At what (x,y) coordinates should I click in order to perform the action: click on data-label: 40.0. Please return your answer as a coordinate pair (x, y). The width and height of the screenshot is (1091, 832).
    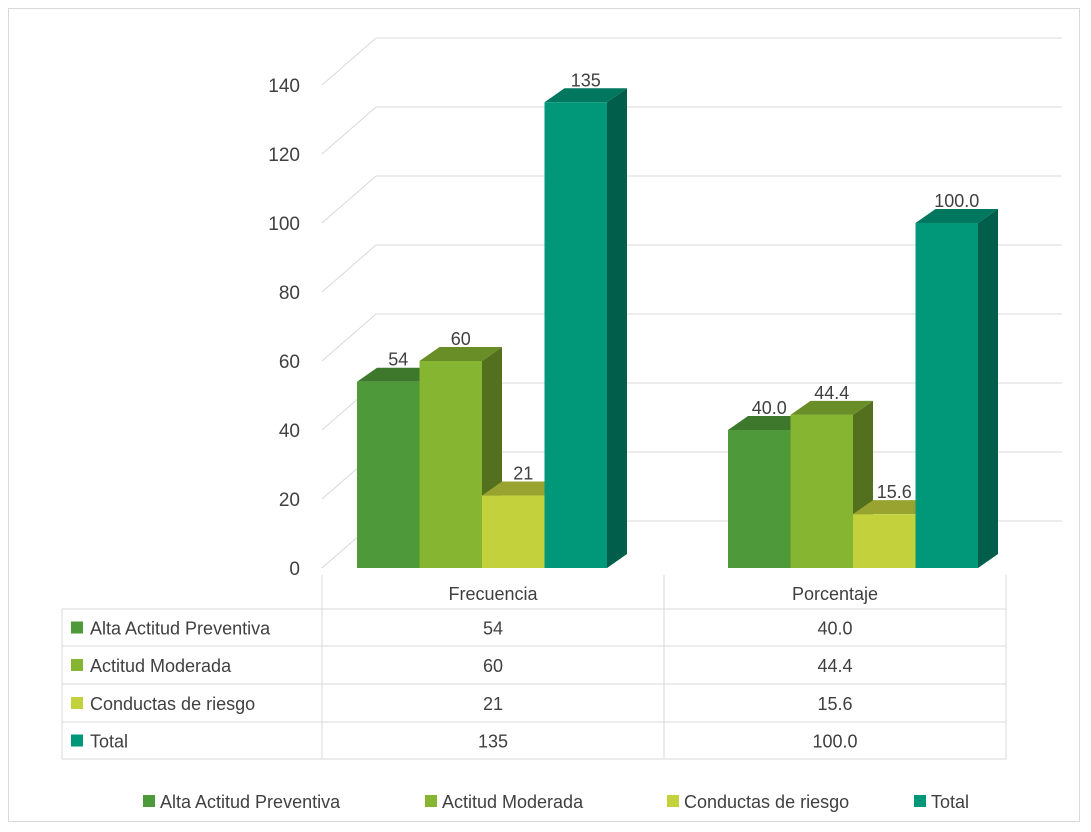
    Looking at the image, I should click on (769, 408).